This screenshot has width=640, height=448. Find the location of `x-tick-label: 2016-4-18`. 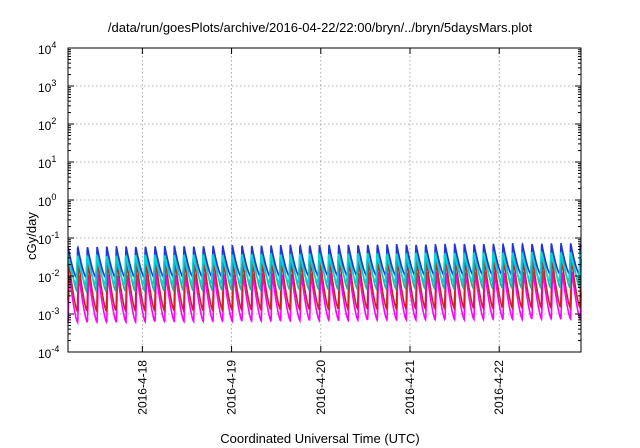

x-tick-label: 2016-4-18 is located at coordinates (142, 387).